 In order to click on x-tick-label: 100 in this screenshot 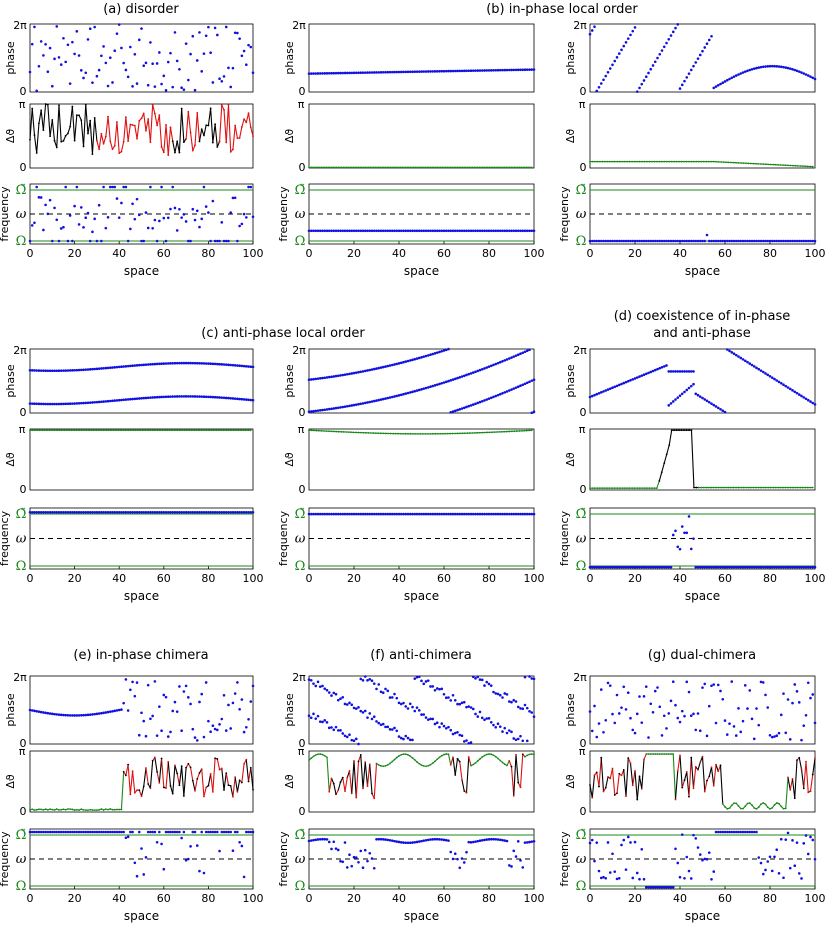, I will do `click(253, 253)`.